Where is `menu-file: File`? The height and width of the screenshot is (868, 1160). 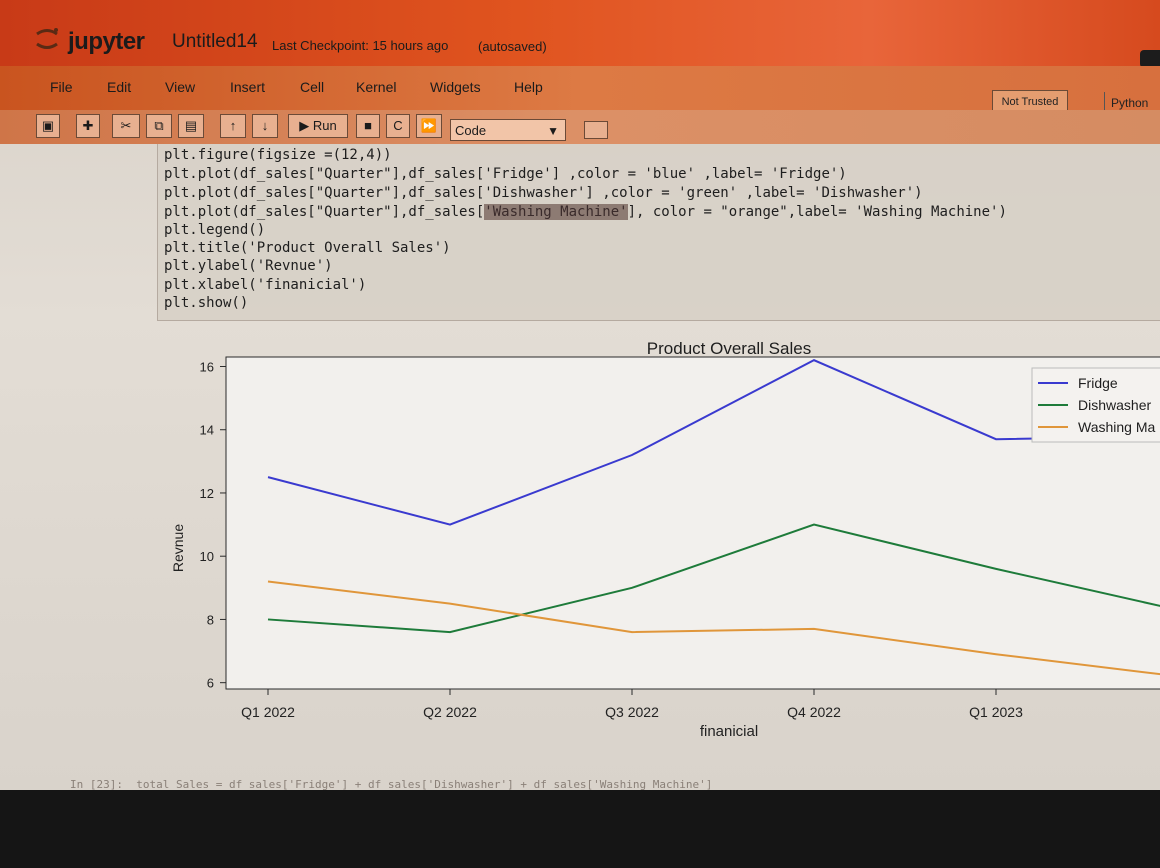
menu-file: File is located at coordinates (61, 87).